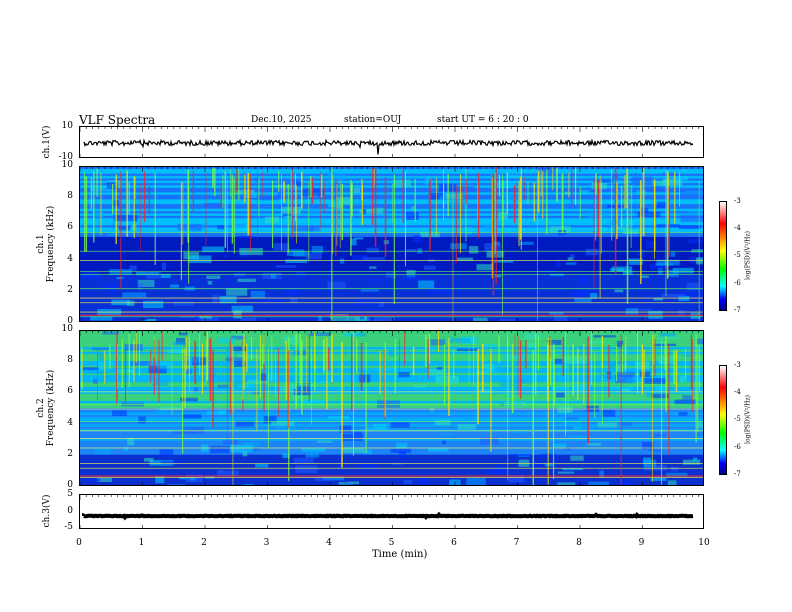  Describe the element at coordinates (737, 419) in the screenshot. I see `ch2-cbar-tick-2: -5` at that location.